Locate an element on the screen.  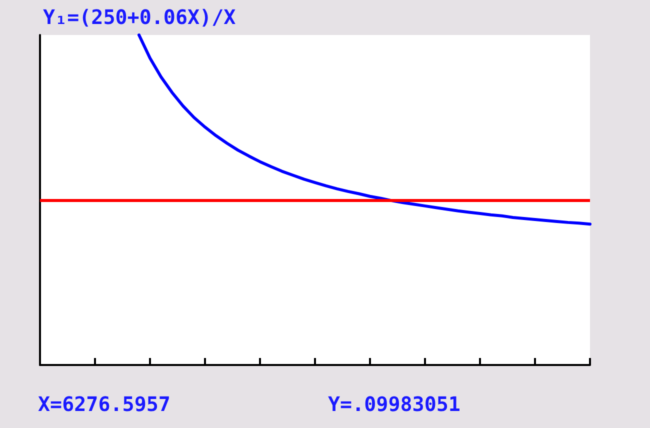
text: X=6276.5957 is located at coordinates (104, 404).